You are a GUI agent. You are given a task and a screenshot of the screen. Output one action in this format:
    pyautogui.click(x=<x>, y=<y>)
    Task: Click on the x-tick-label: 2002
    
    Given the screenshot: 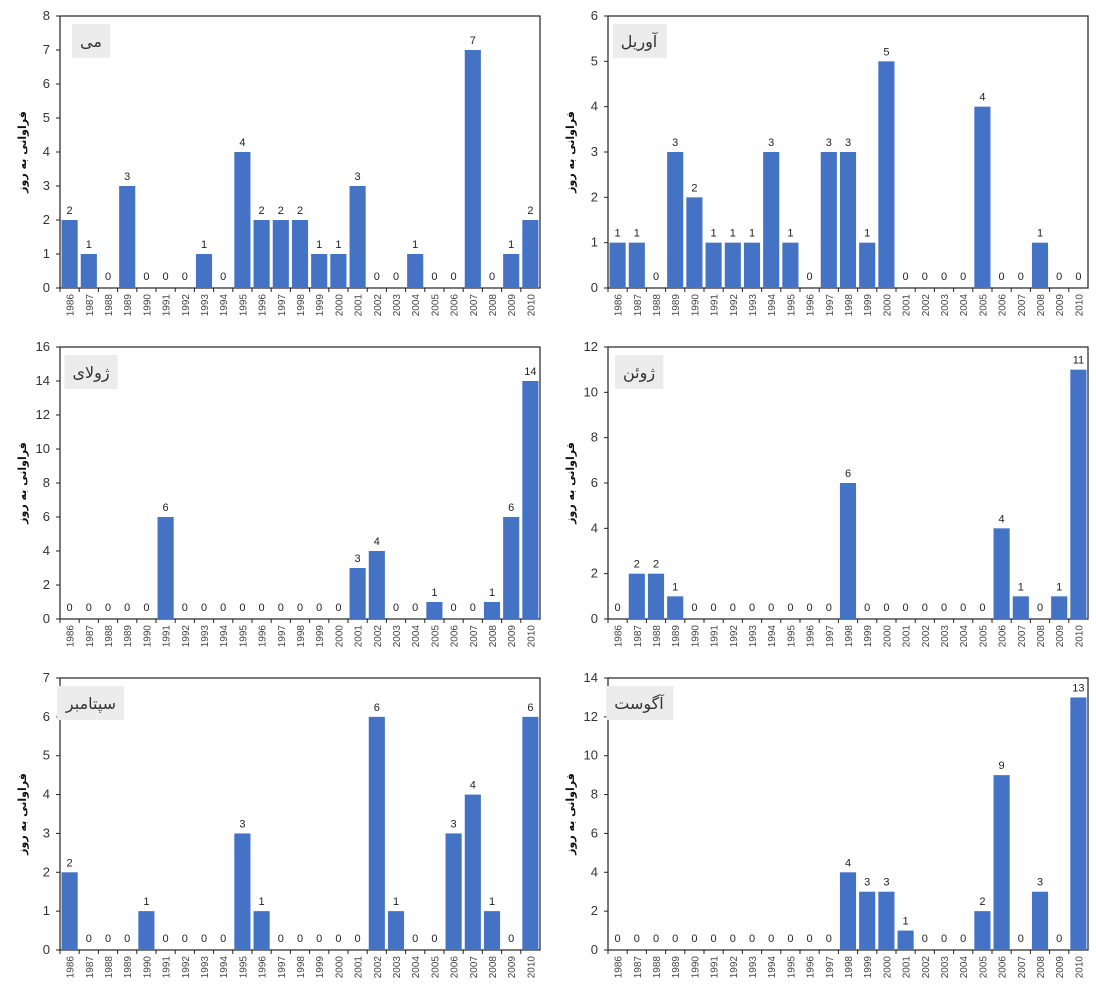 What is the action you would take?
    pyautogui.click(x=378, y=967)
    